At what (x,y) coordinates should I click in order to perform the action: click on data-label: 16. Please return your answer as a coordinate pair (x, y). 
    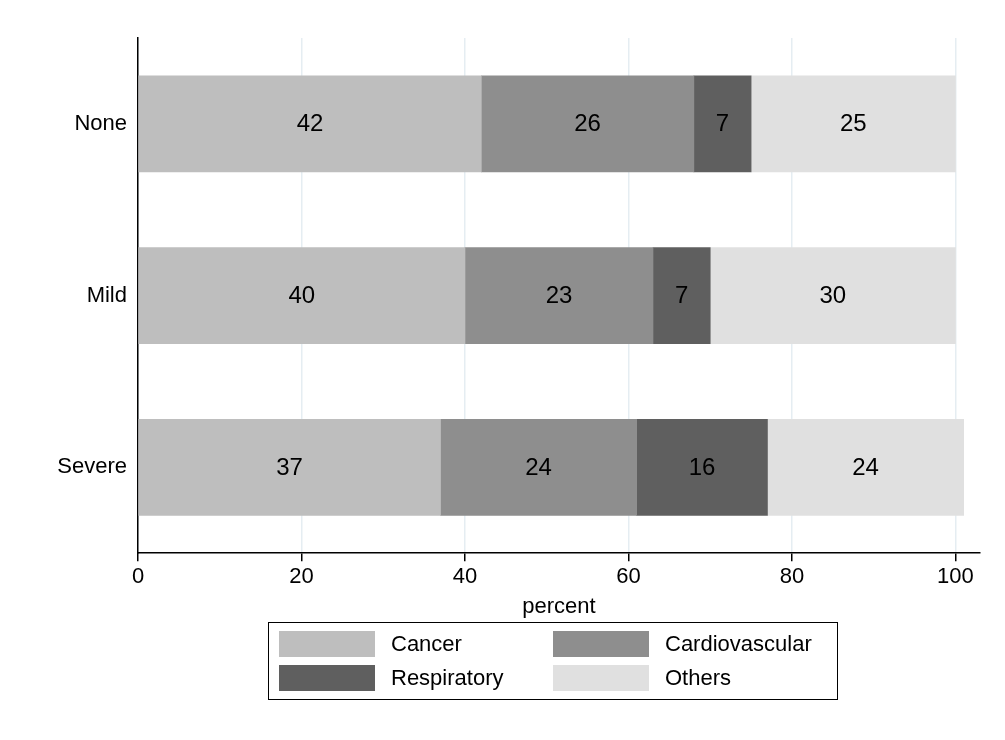
    Looking at the image, I should click on (702, 466).